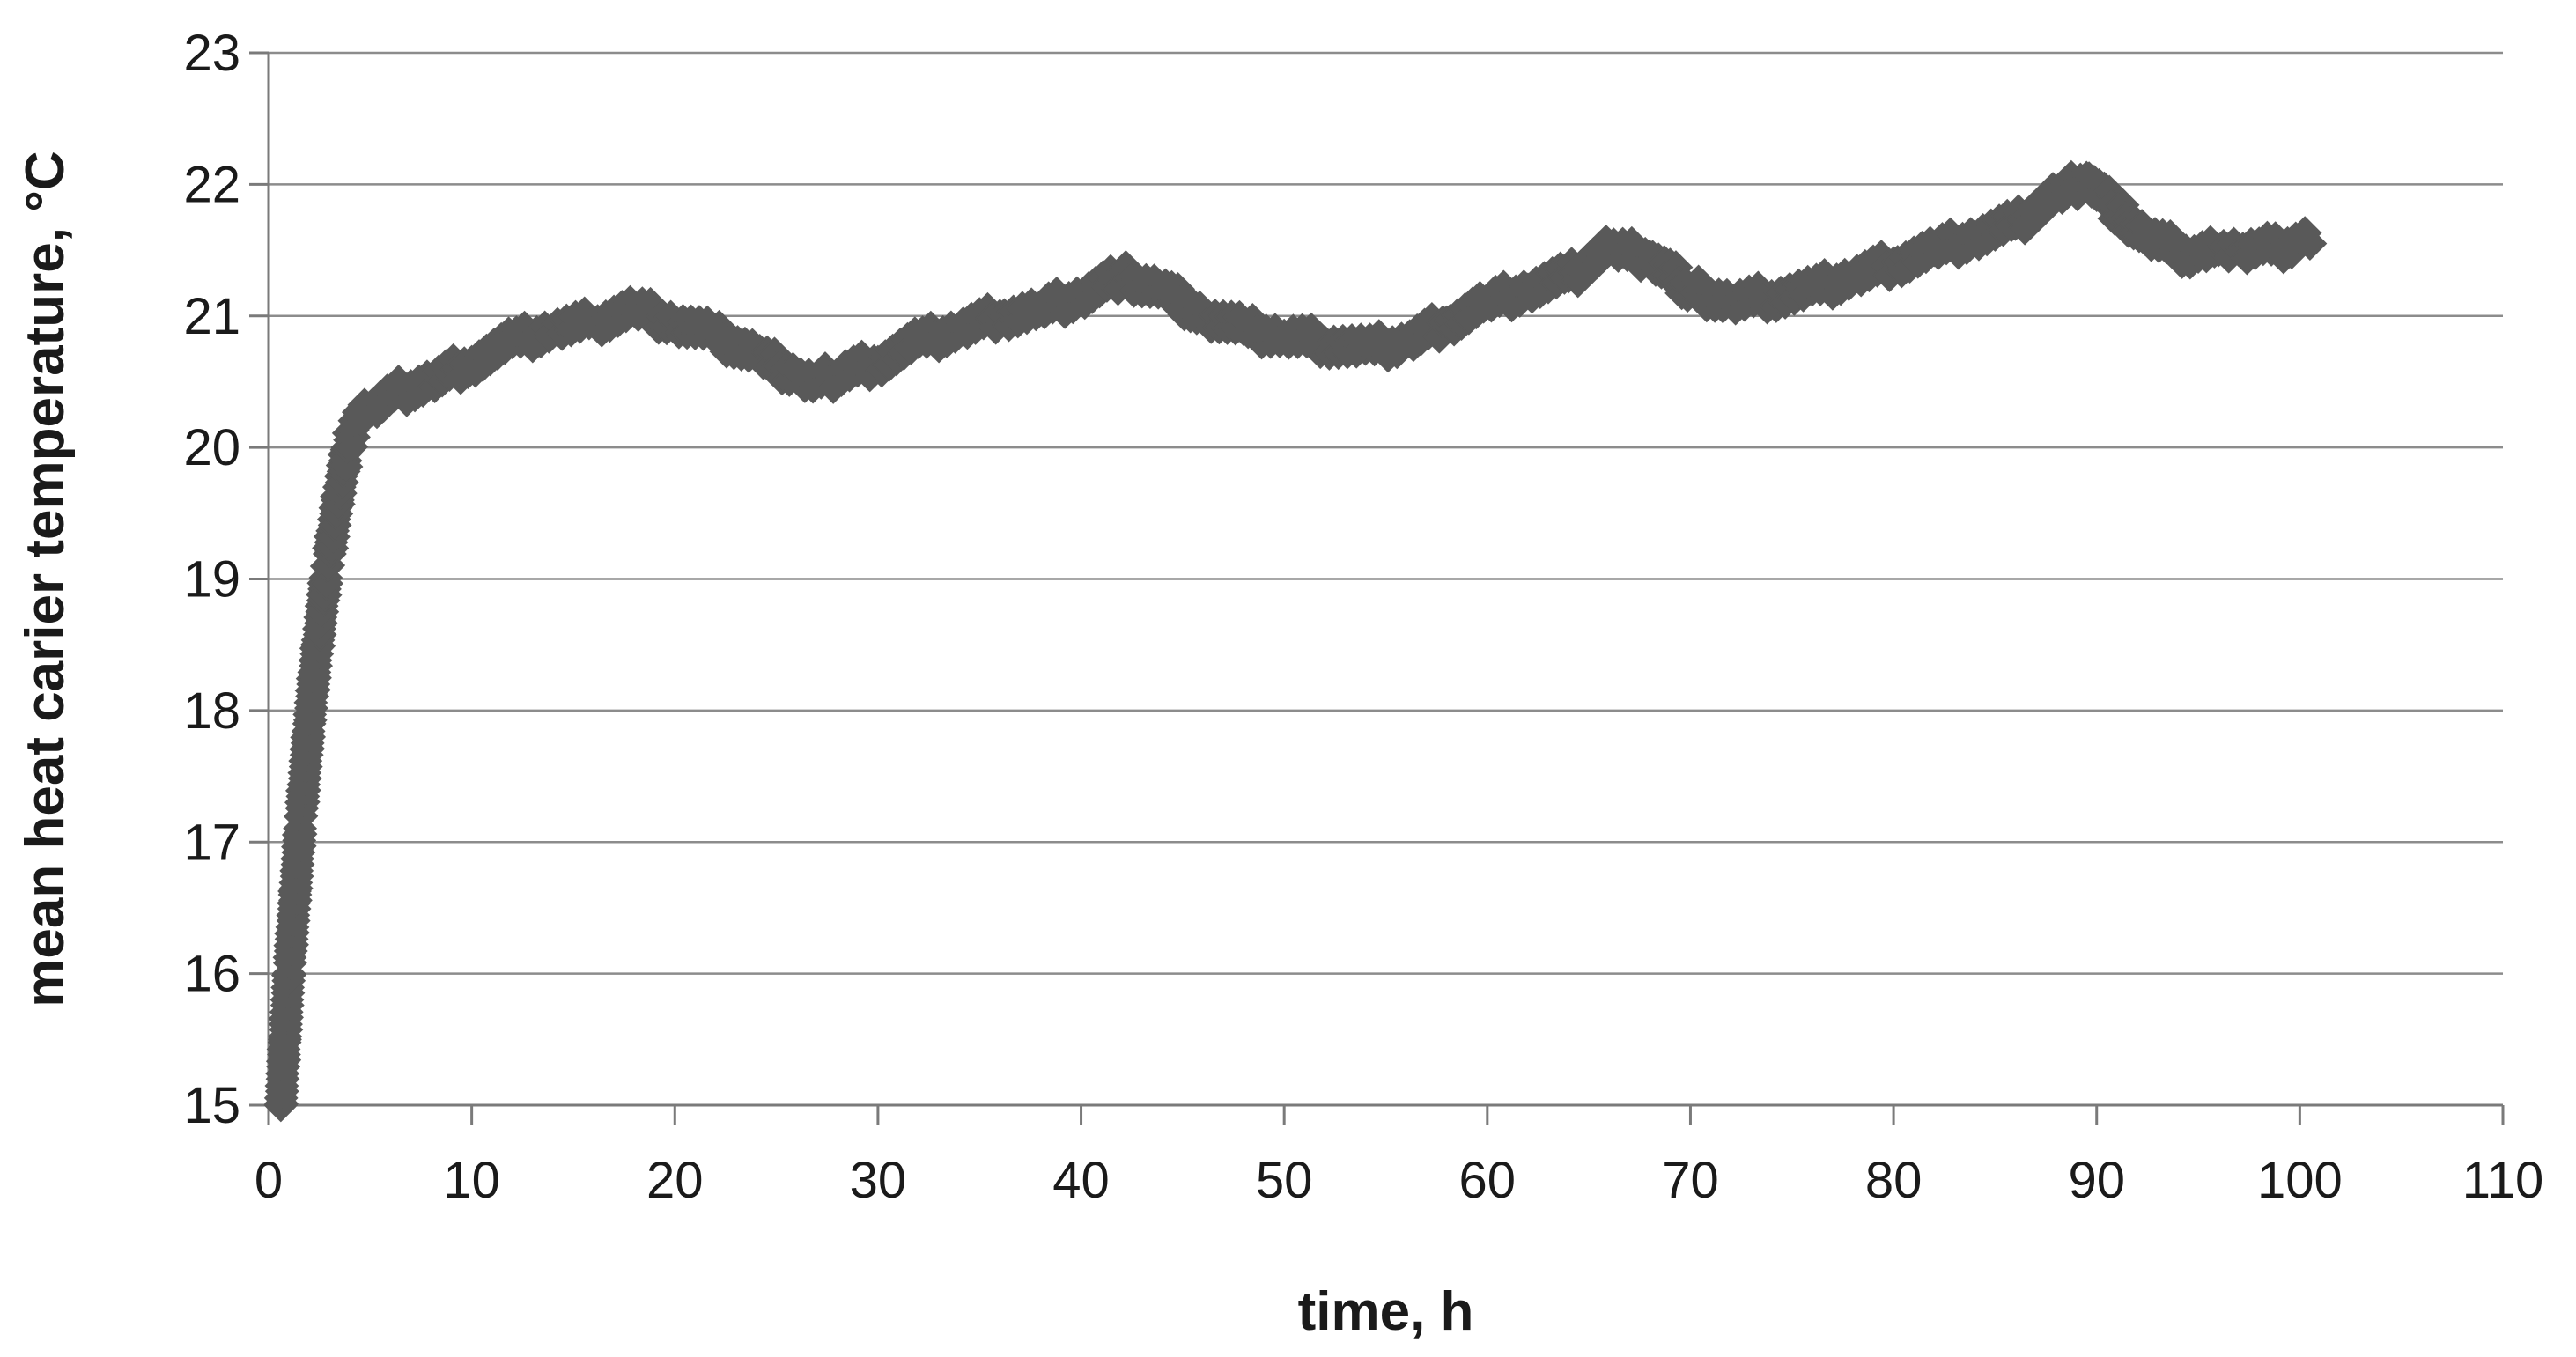 This screenshot has width=2576, height=1357. What do you see at coordinates (878, 1180) in the screenshot?
I see `x-tick-label: 30` at bounding box center [878, 1180].